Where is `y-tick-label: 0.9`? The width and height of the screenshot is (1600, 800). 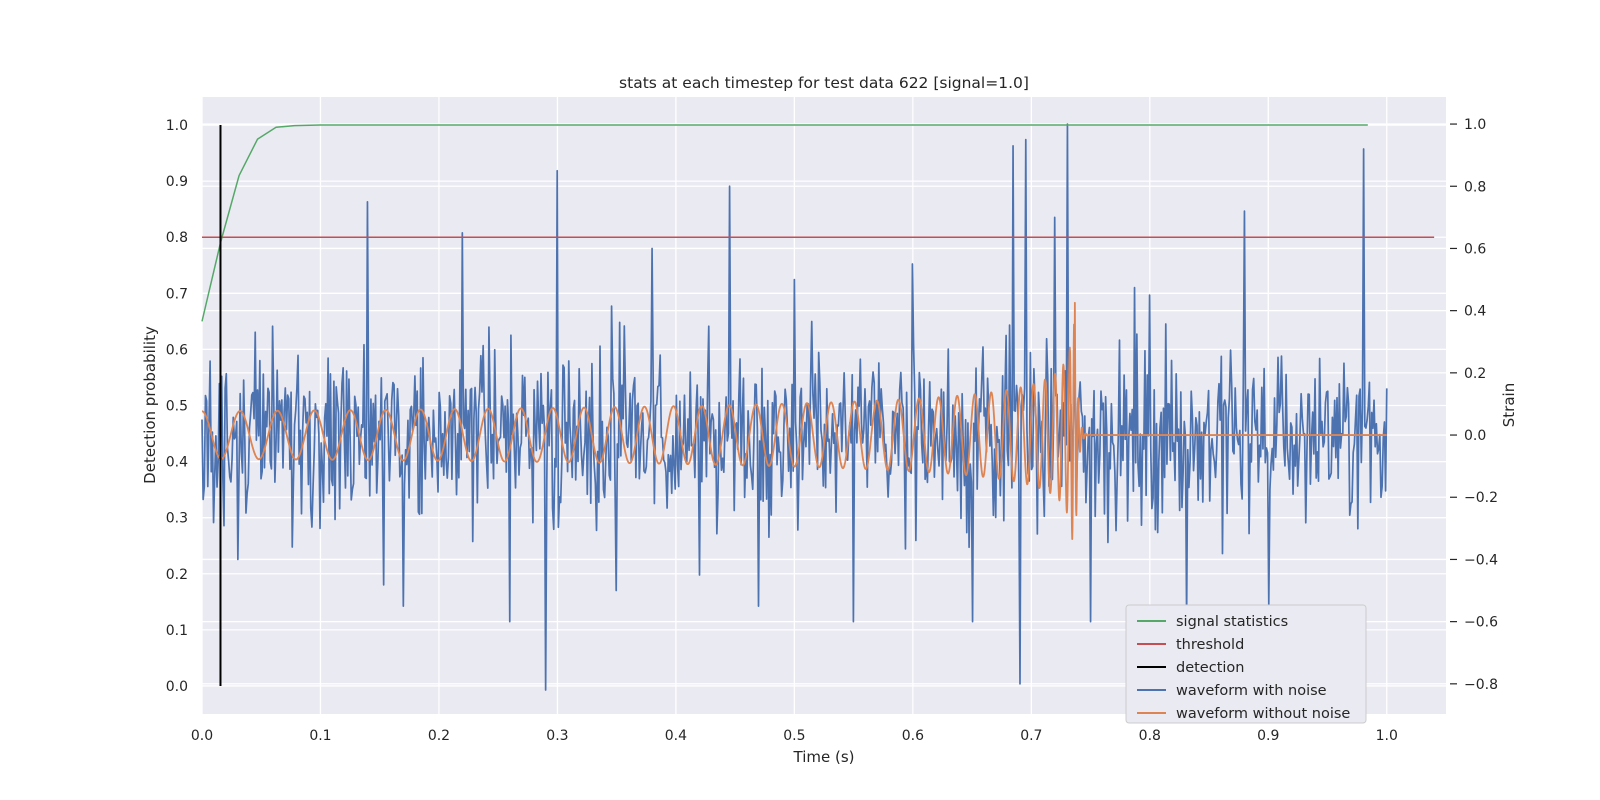 y-tick-label: 0.9 is located at coordinates (177, 182).